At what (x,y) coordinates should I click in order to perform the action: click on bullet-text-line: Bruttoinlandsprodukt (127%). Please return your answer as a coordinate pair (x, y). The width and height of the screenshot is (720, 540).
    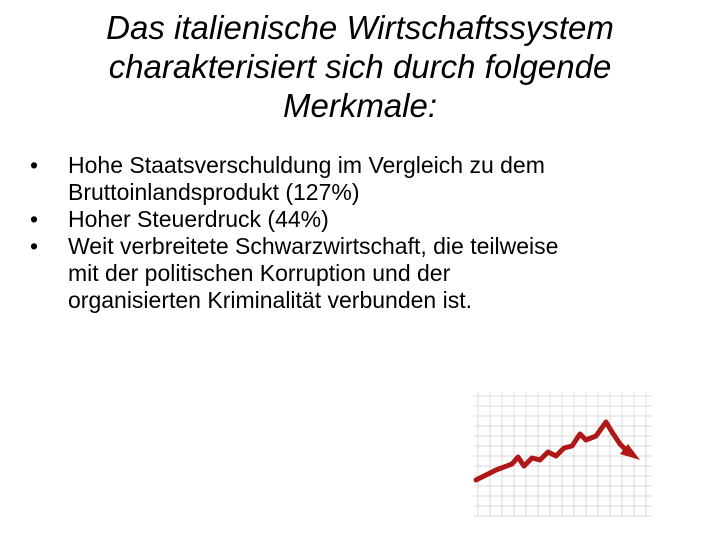
    Looking at the image, I should click on (214, 192).